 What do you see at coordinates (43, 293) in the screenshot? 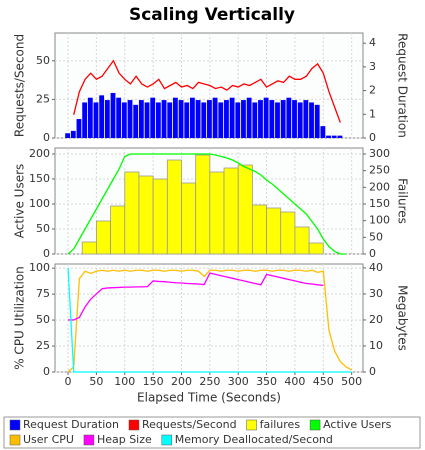
I see `y-tick-label: 75` at bounding box center [43, 293].